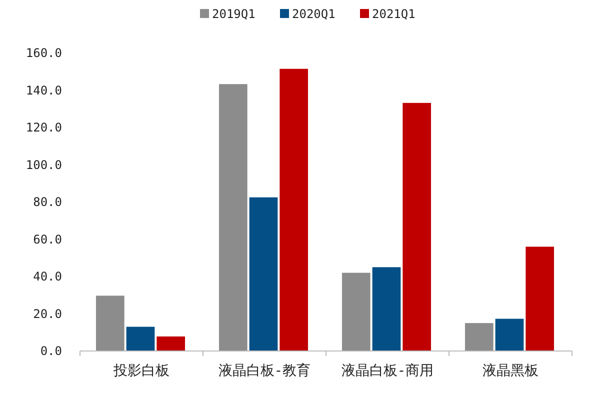 This screenshot has width=600, height=396. Describe the element at coordinates (44, 53) in the screenshot. I see `y-tick-label: 160.0` at that location.